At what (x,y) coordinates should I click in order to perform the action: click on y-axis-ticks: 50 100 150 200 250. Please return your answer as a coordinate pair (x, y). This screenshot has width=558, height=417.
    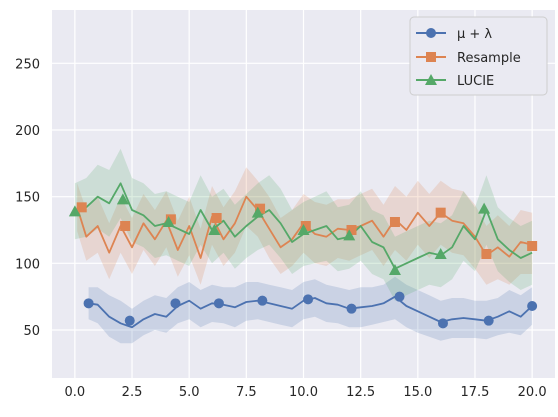
    Looking at the image, I should click on (27, 198).